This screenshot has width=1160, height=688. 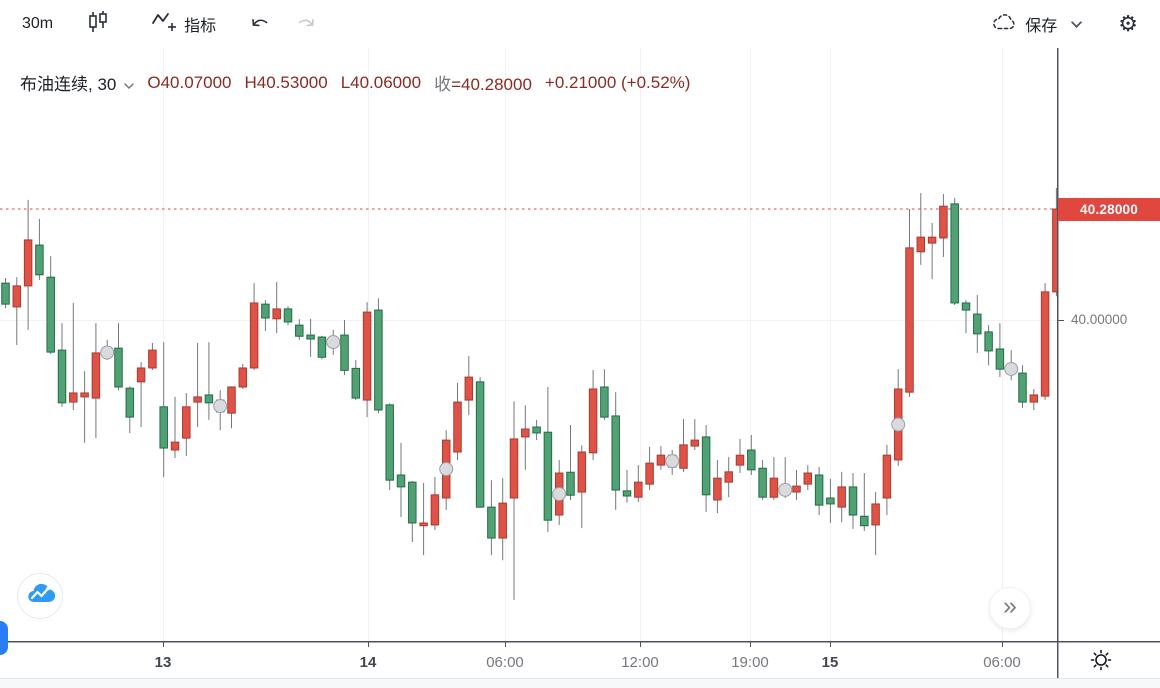 I want to click on chevron-down-icon, so click(x=129, y=84).